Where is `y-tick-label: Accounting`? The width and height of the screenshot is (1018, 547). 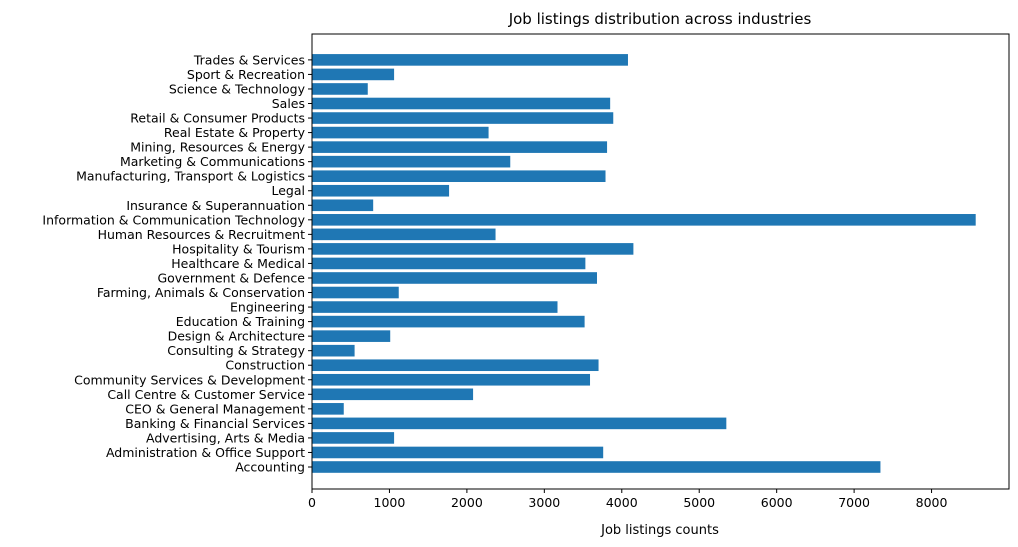 y-tick-label: Accounting is located at coordinates (270, 467).